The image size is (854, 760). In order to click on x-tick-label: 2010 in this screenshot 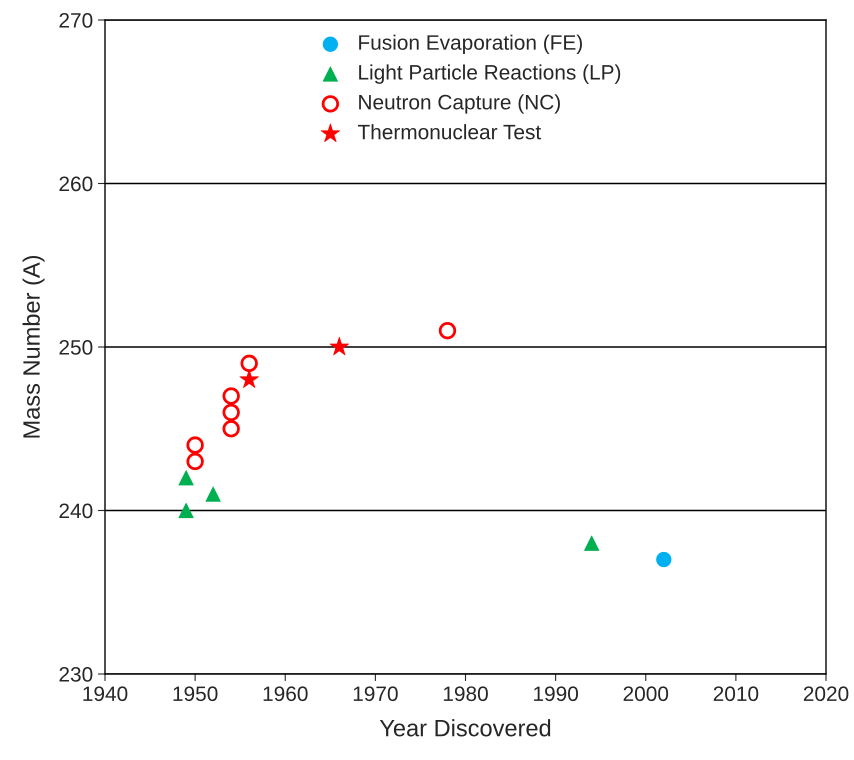, I will do `click(736, 694)`.